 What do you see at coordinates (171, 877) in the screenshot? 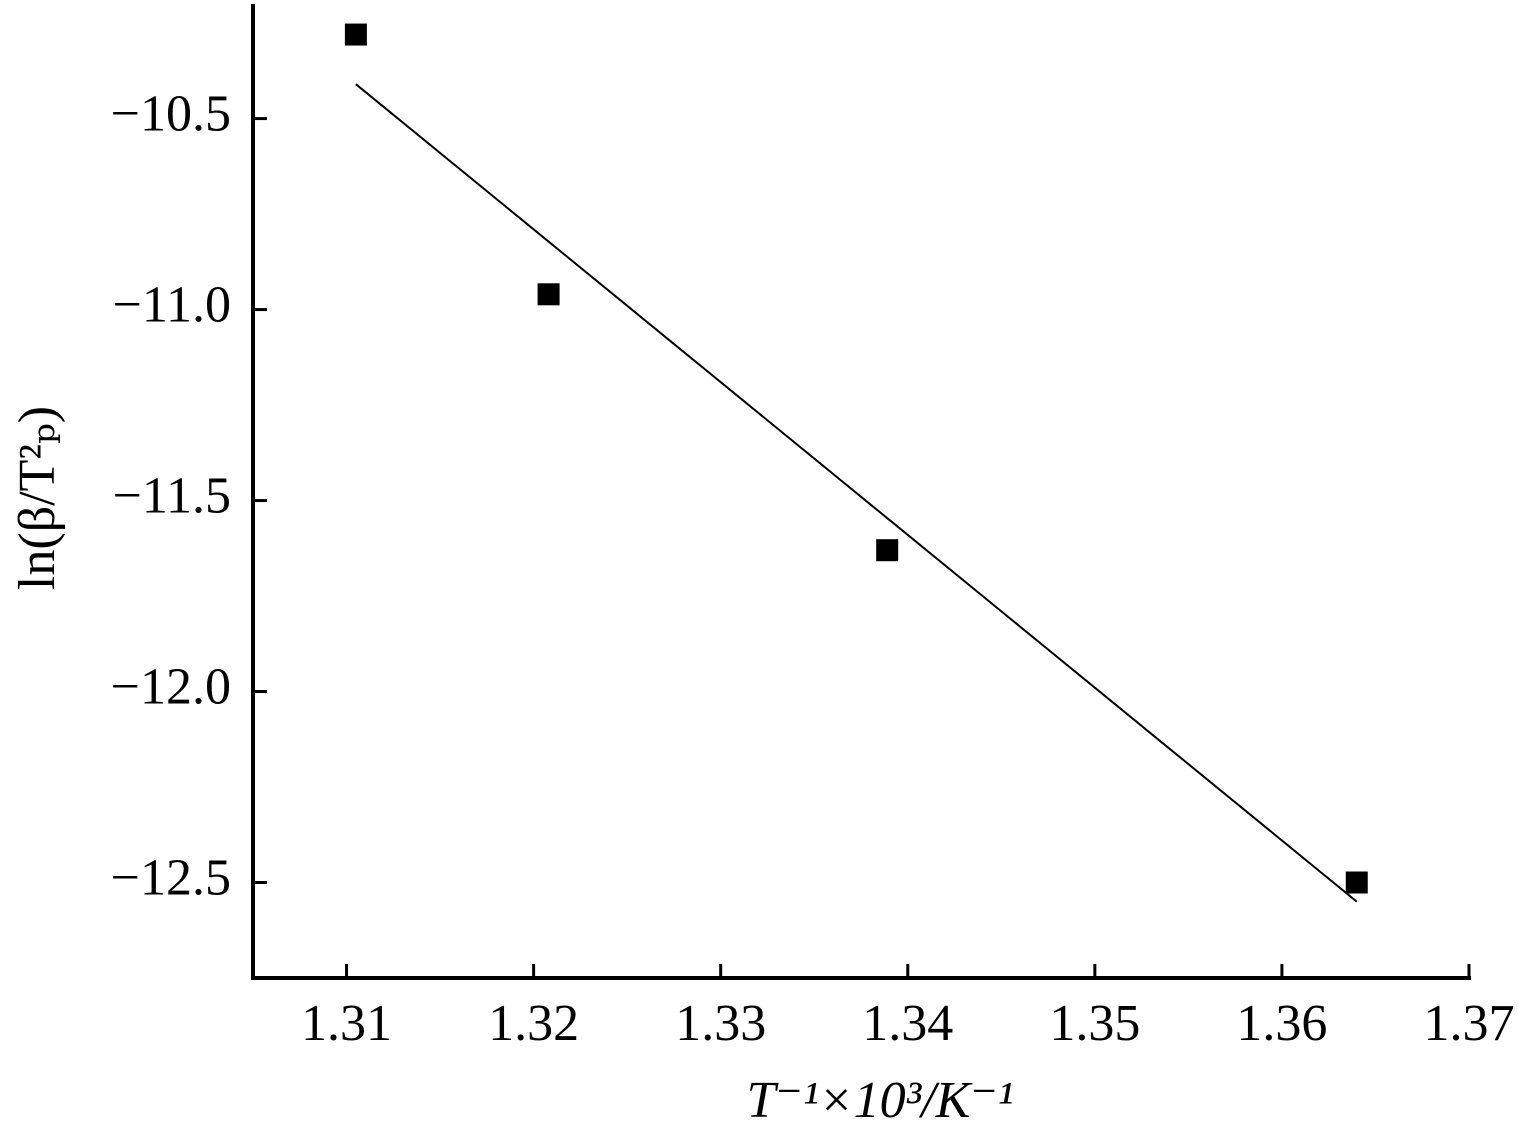
I see `y-tick-label: −12.5` at bounding box center [171, 877].